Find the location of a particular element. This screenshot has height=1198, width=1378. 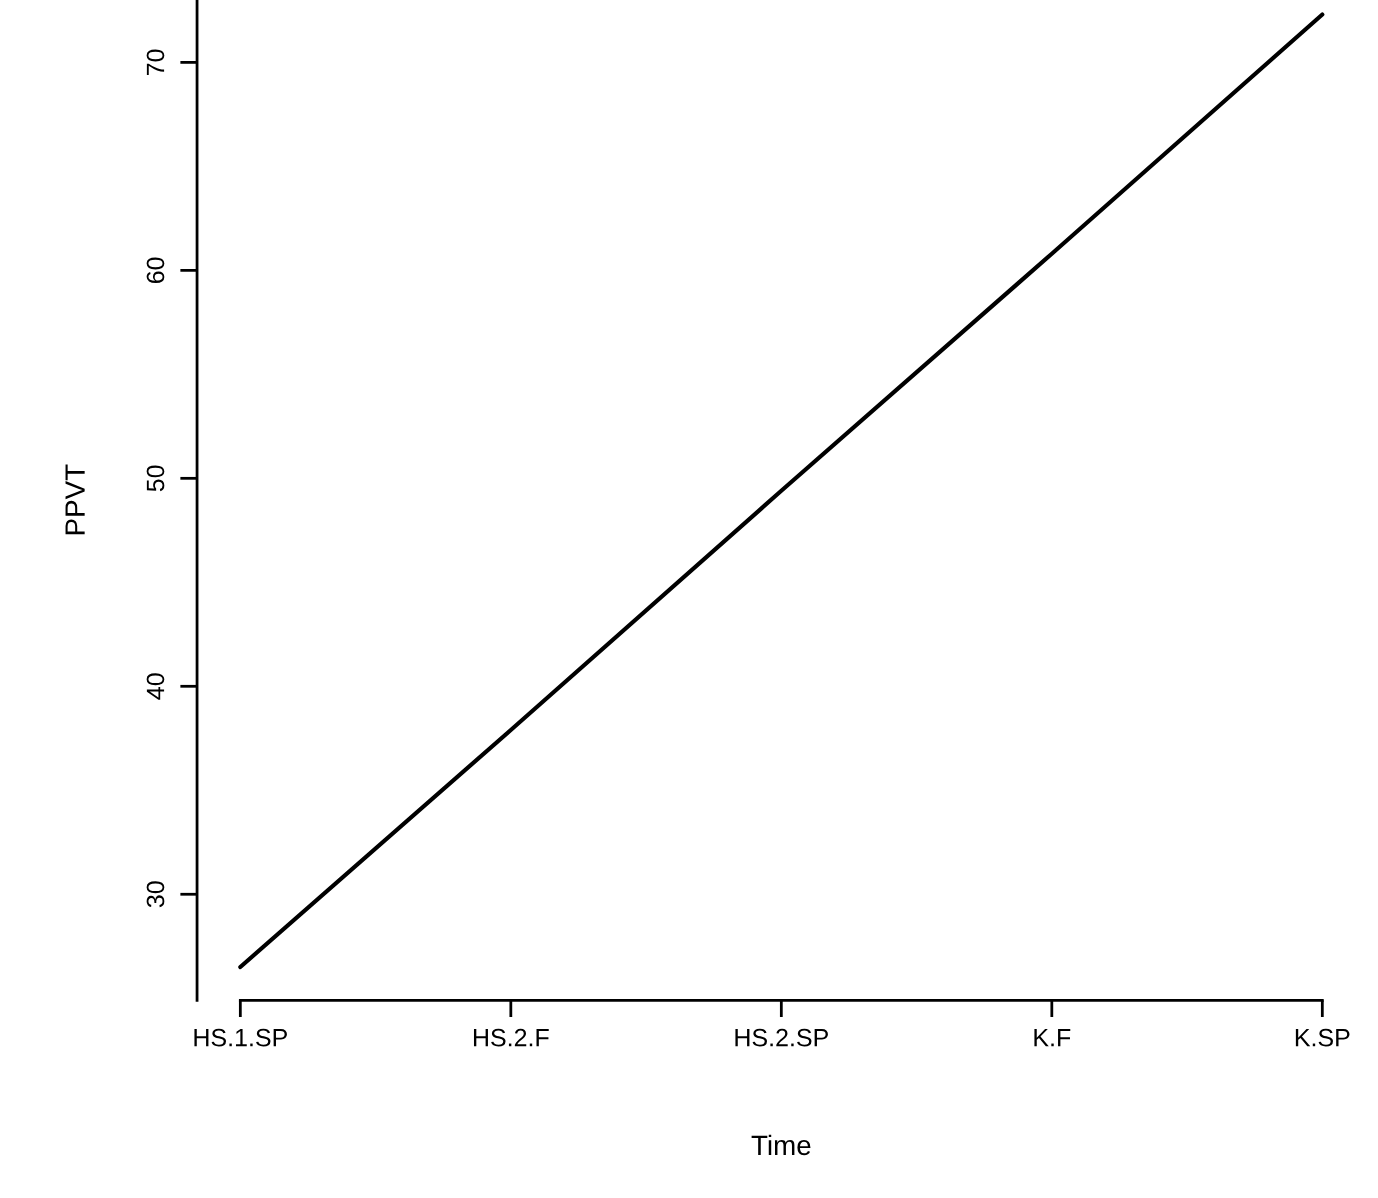

x-tick-label: K.SP is located at coordinates (1322, 1037).